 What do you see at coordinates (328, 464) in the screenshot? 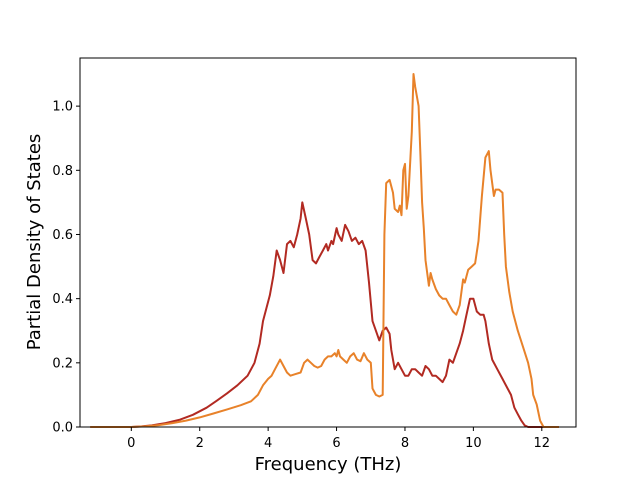
I see `x-axis-label: Frequency (THz)` at bounding box center [328, 464].